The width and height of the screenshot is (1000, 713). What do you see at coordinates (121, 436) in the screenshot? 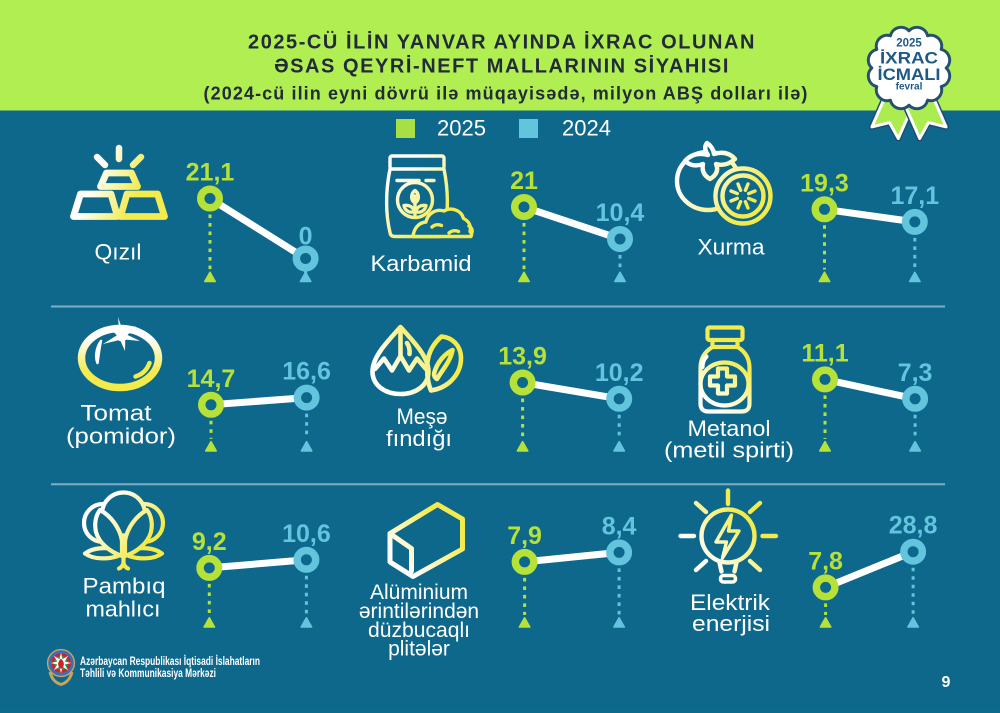
I see `svg-text: (pomidor)` at bounding box center [121, 436].